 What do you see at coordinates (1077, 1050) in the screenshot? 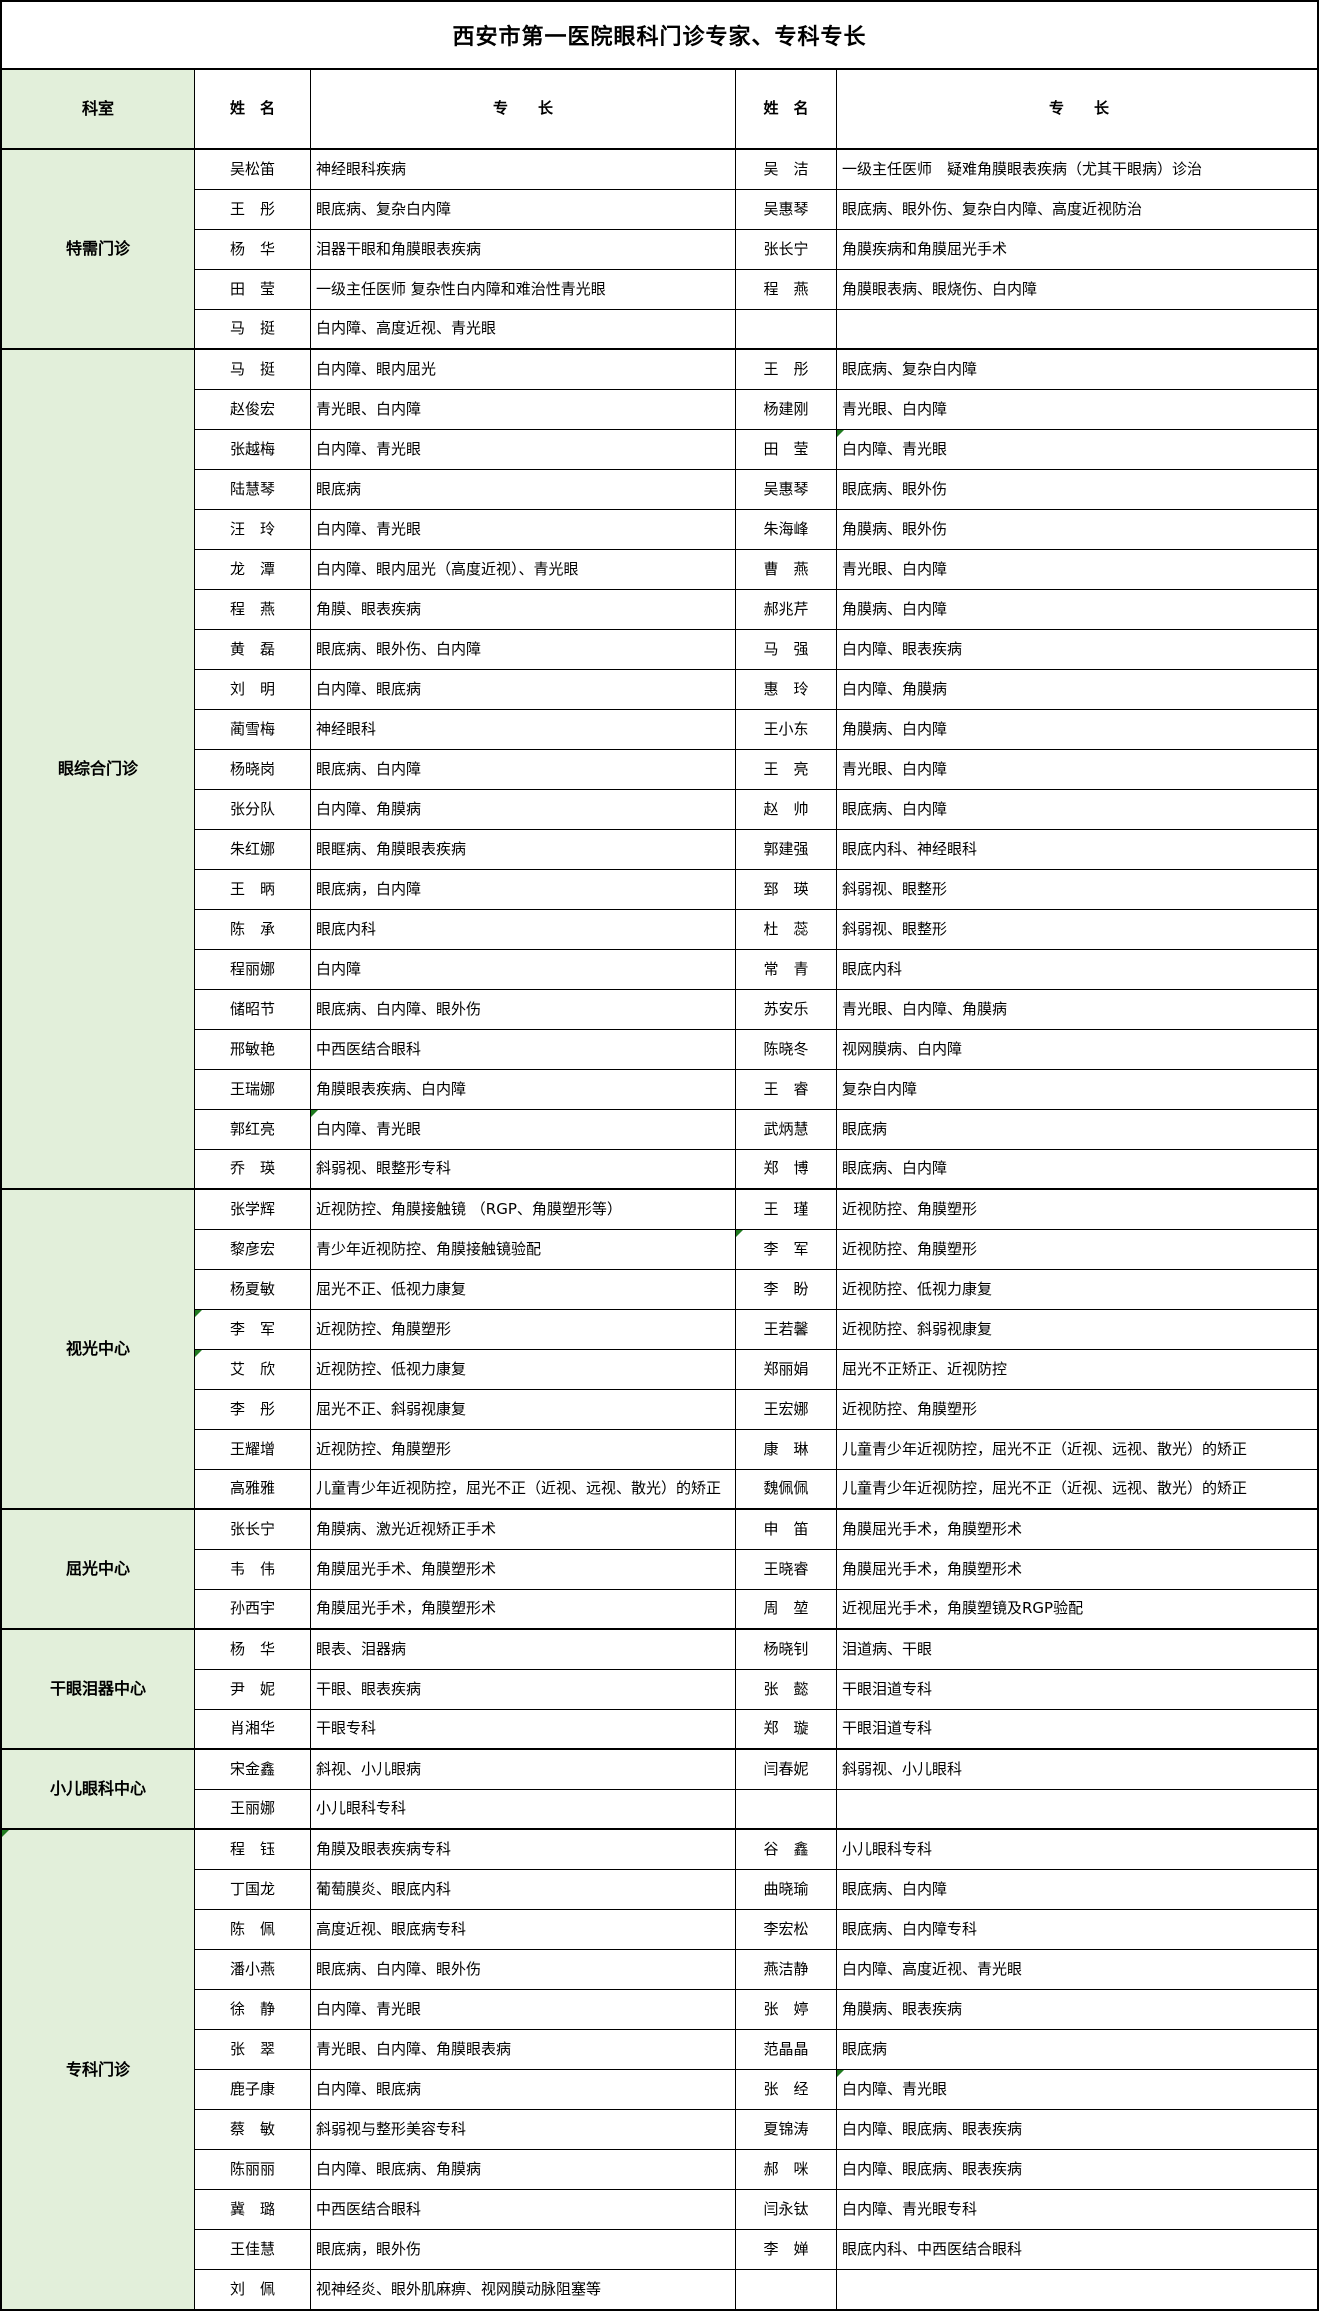
I see `specialty-cell: 视网膜病、白内障` at bounding box center [1077, 1050].